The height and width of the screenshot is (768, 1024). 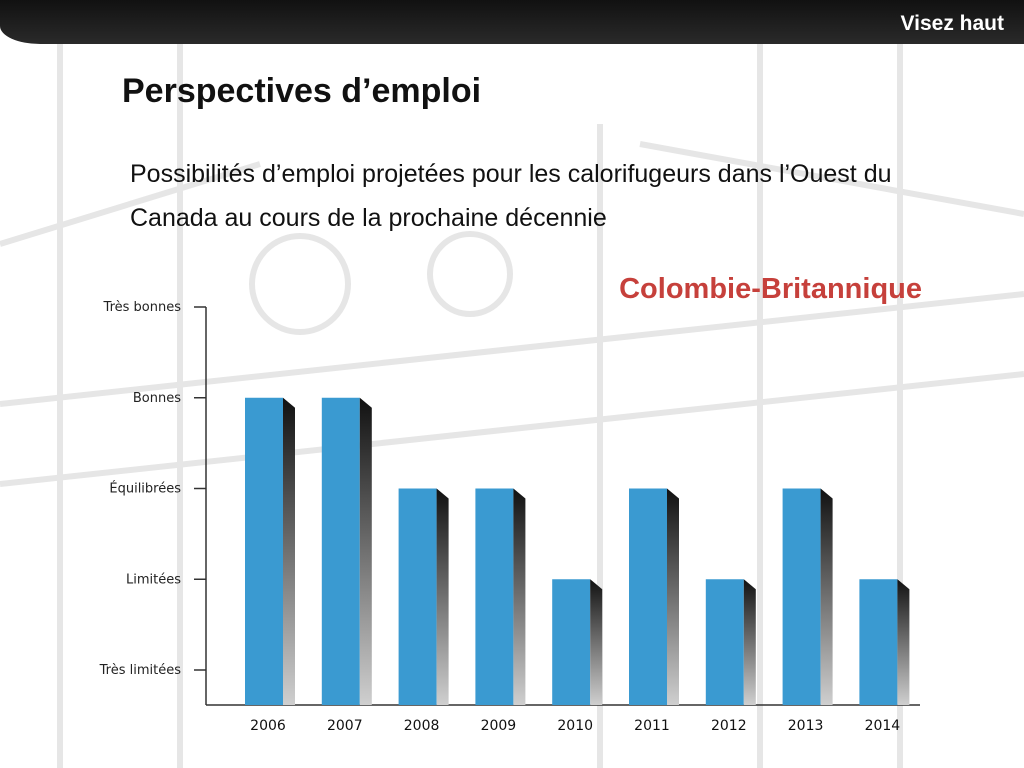 What do you see at coordinates (422, 726) in the screenshot?
I see `x-tick-label: 2008` at bounding box center [422, 726].